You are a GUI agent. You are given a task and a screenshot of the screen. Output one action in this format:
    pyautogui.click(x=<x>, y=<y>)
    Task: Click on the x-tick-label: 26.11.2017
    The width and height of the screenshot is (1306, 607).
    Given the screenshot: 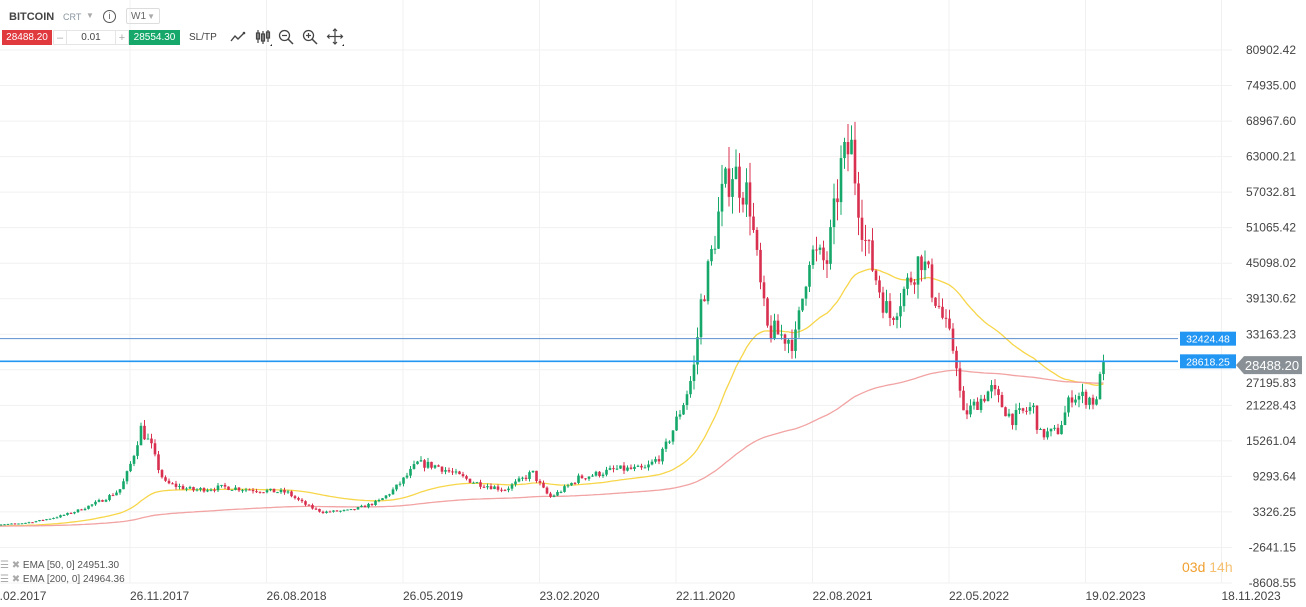 What is the action you would take?
    pyautogui.click(x=159, y=596)
    